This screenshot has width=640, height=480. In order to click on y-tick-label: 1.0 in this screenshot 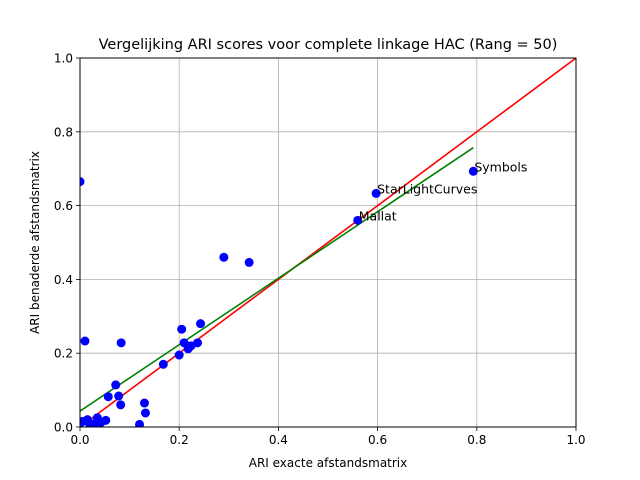, I will do `click(63, 59)`.